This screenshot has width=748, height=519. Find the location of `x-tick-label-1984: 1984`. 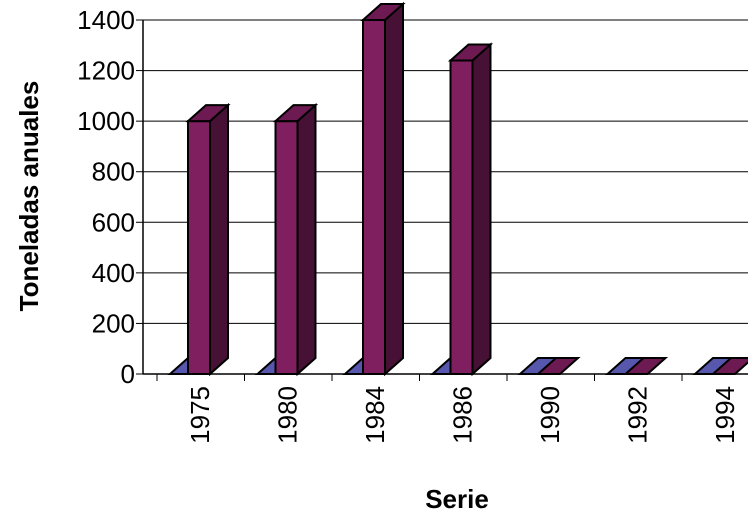

x-tick-label-1984: 1984 is located at coordinates (375, 415).